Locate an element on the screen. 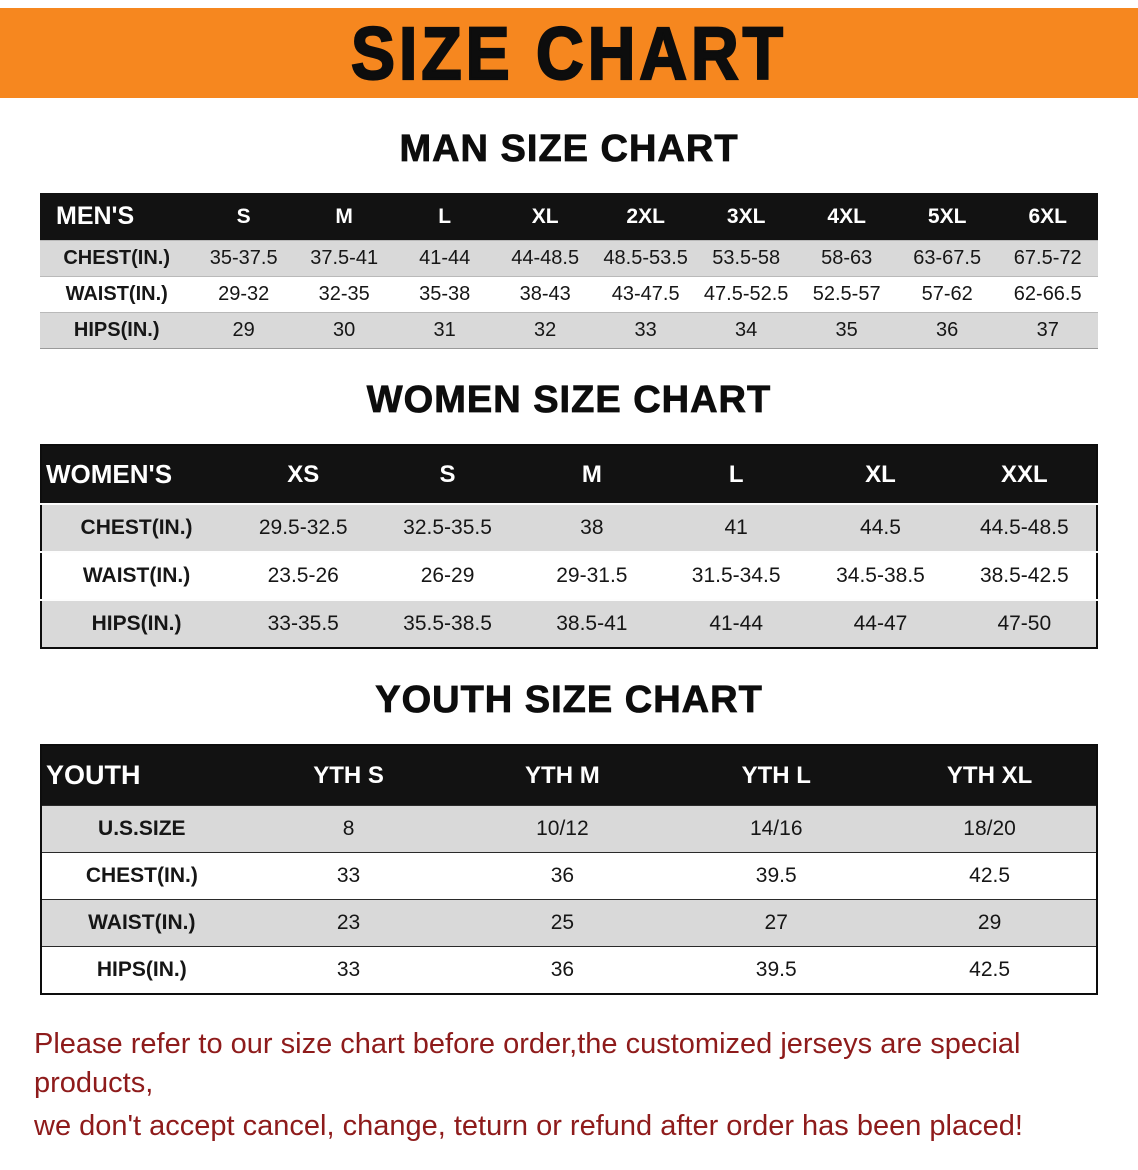 This screenshot has height=1170, width=1138. table-row: WAIST(IN.) 23 25 27 29 is located at coordinates (569, 923).